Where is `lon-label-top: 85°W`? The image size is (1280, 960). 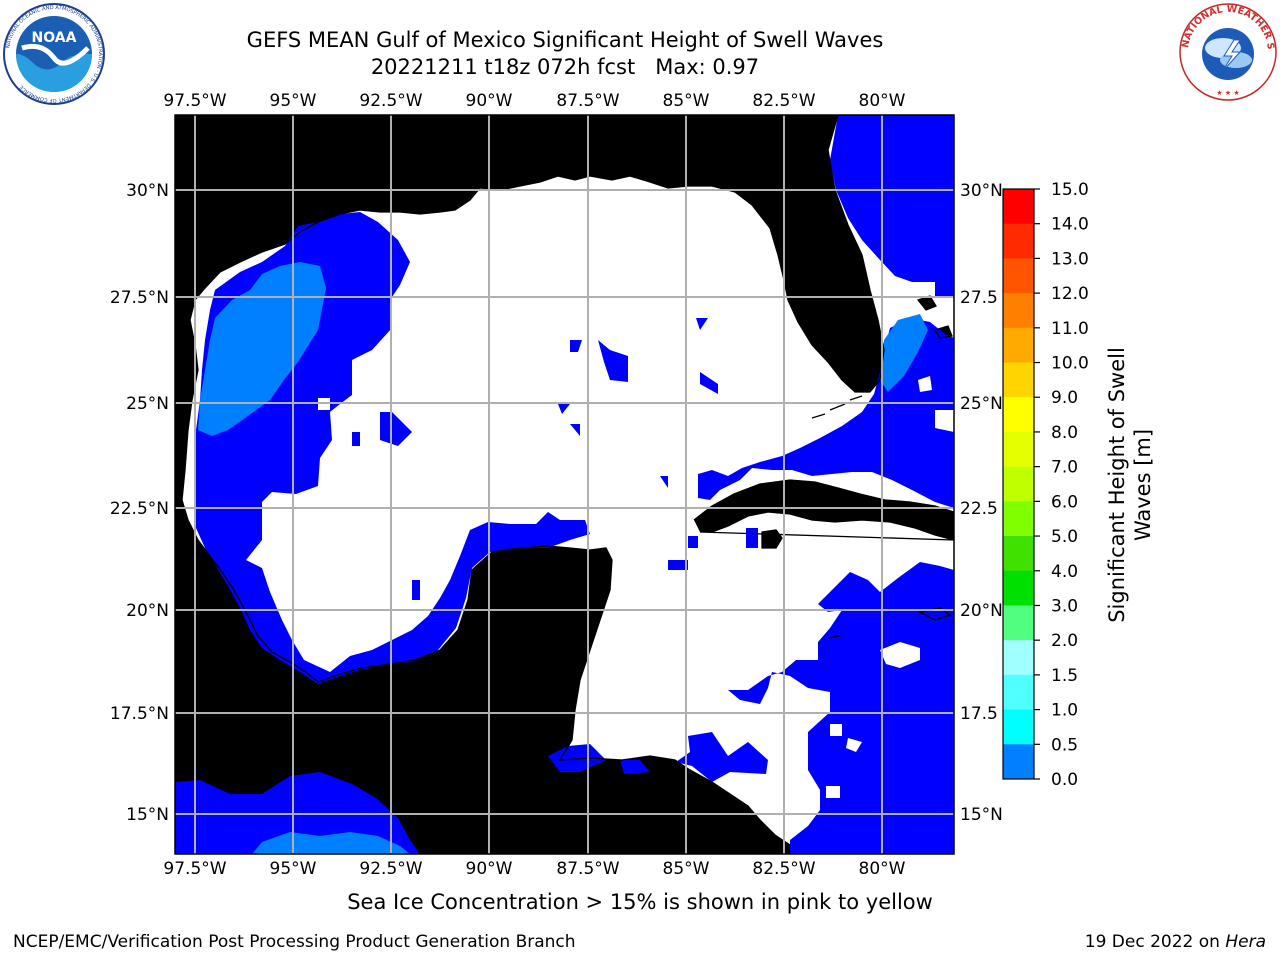 lon-label-top: 85°W is located at coordinates (686, 101).